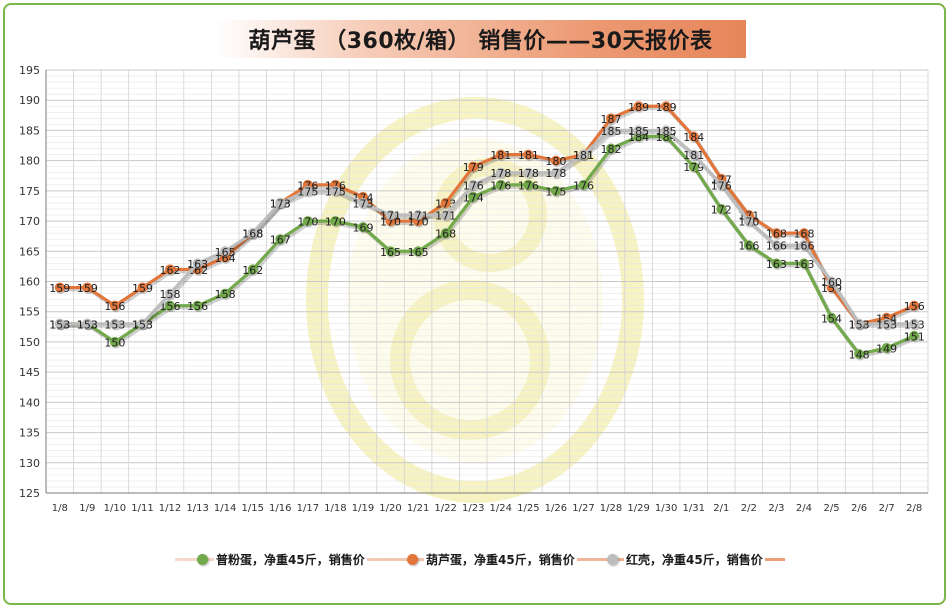  I want to click on data-label: 168, so click(445, 234).